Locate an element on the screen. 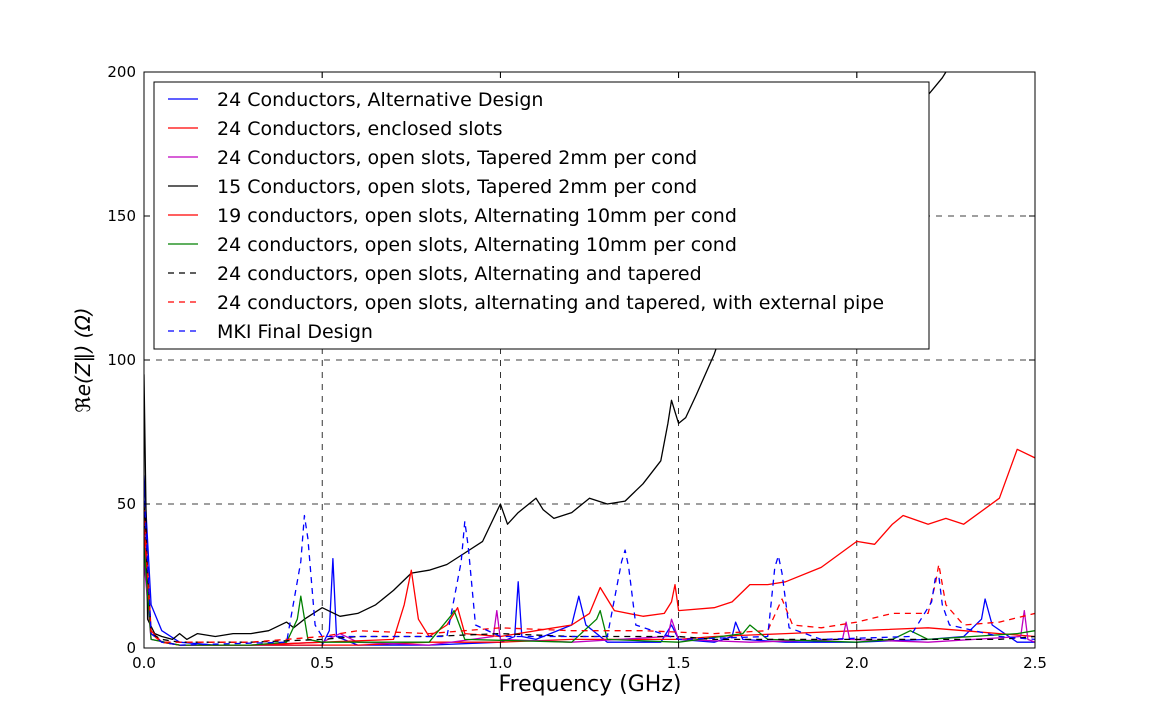 The width and height of the screenshot is (1150, 721). y-axis-label: ℜe(Z∥) (Ω) is located at coordinates (83, 359).